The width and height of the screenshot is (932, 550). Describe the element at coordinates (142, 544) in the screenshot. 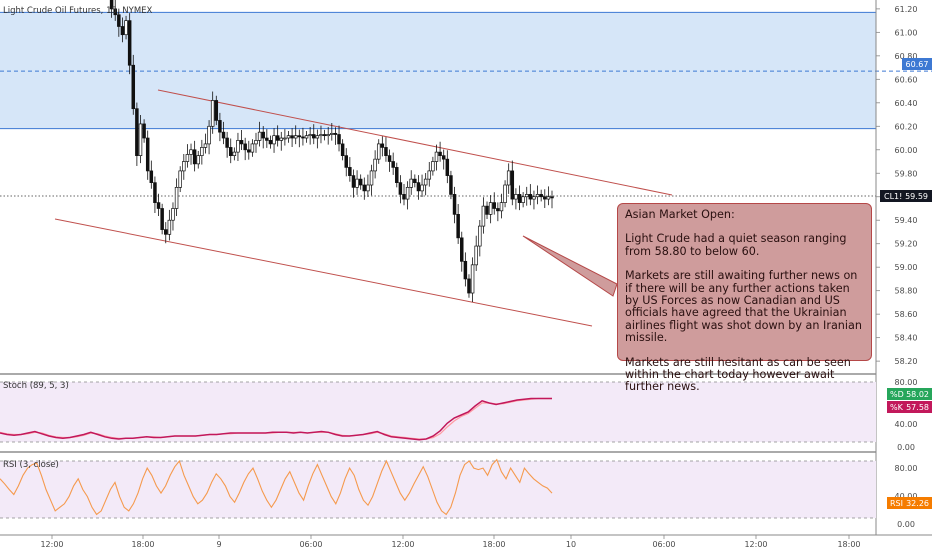

I see `time-tick-label: 18:00` at that location.